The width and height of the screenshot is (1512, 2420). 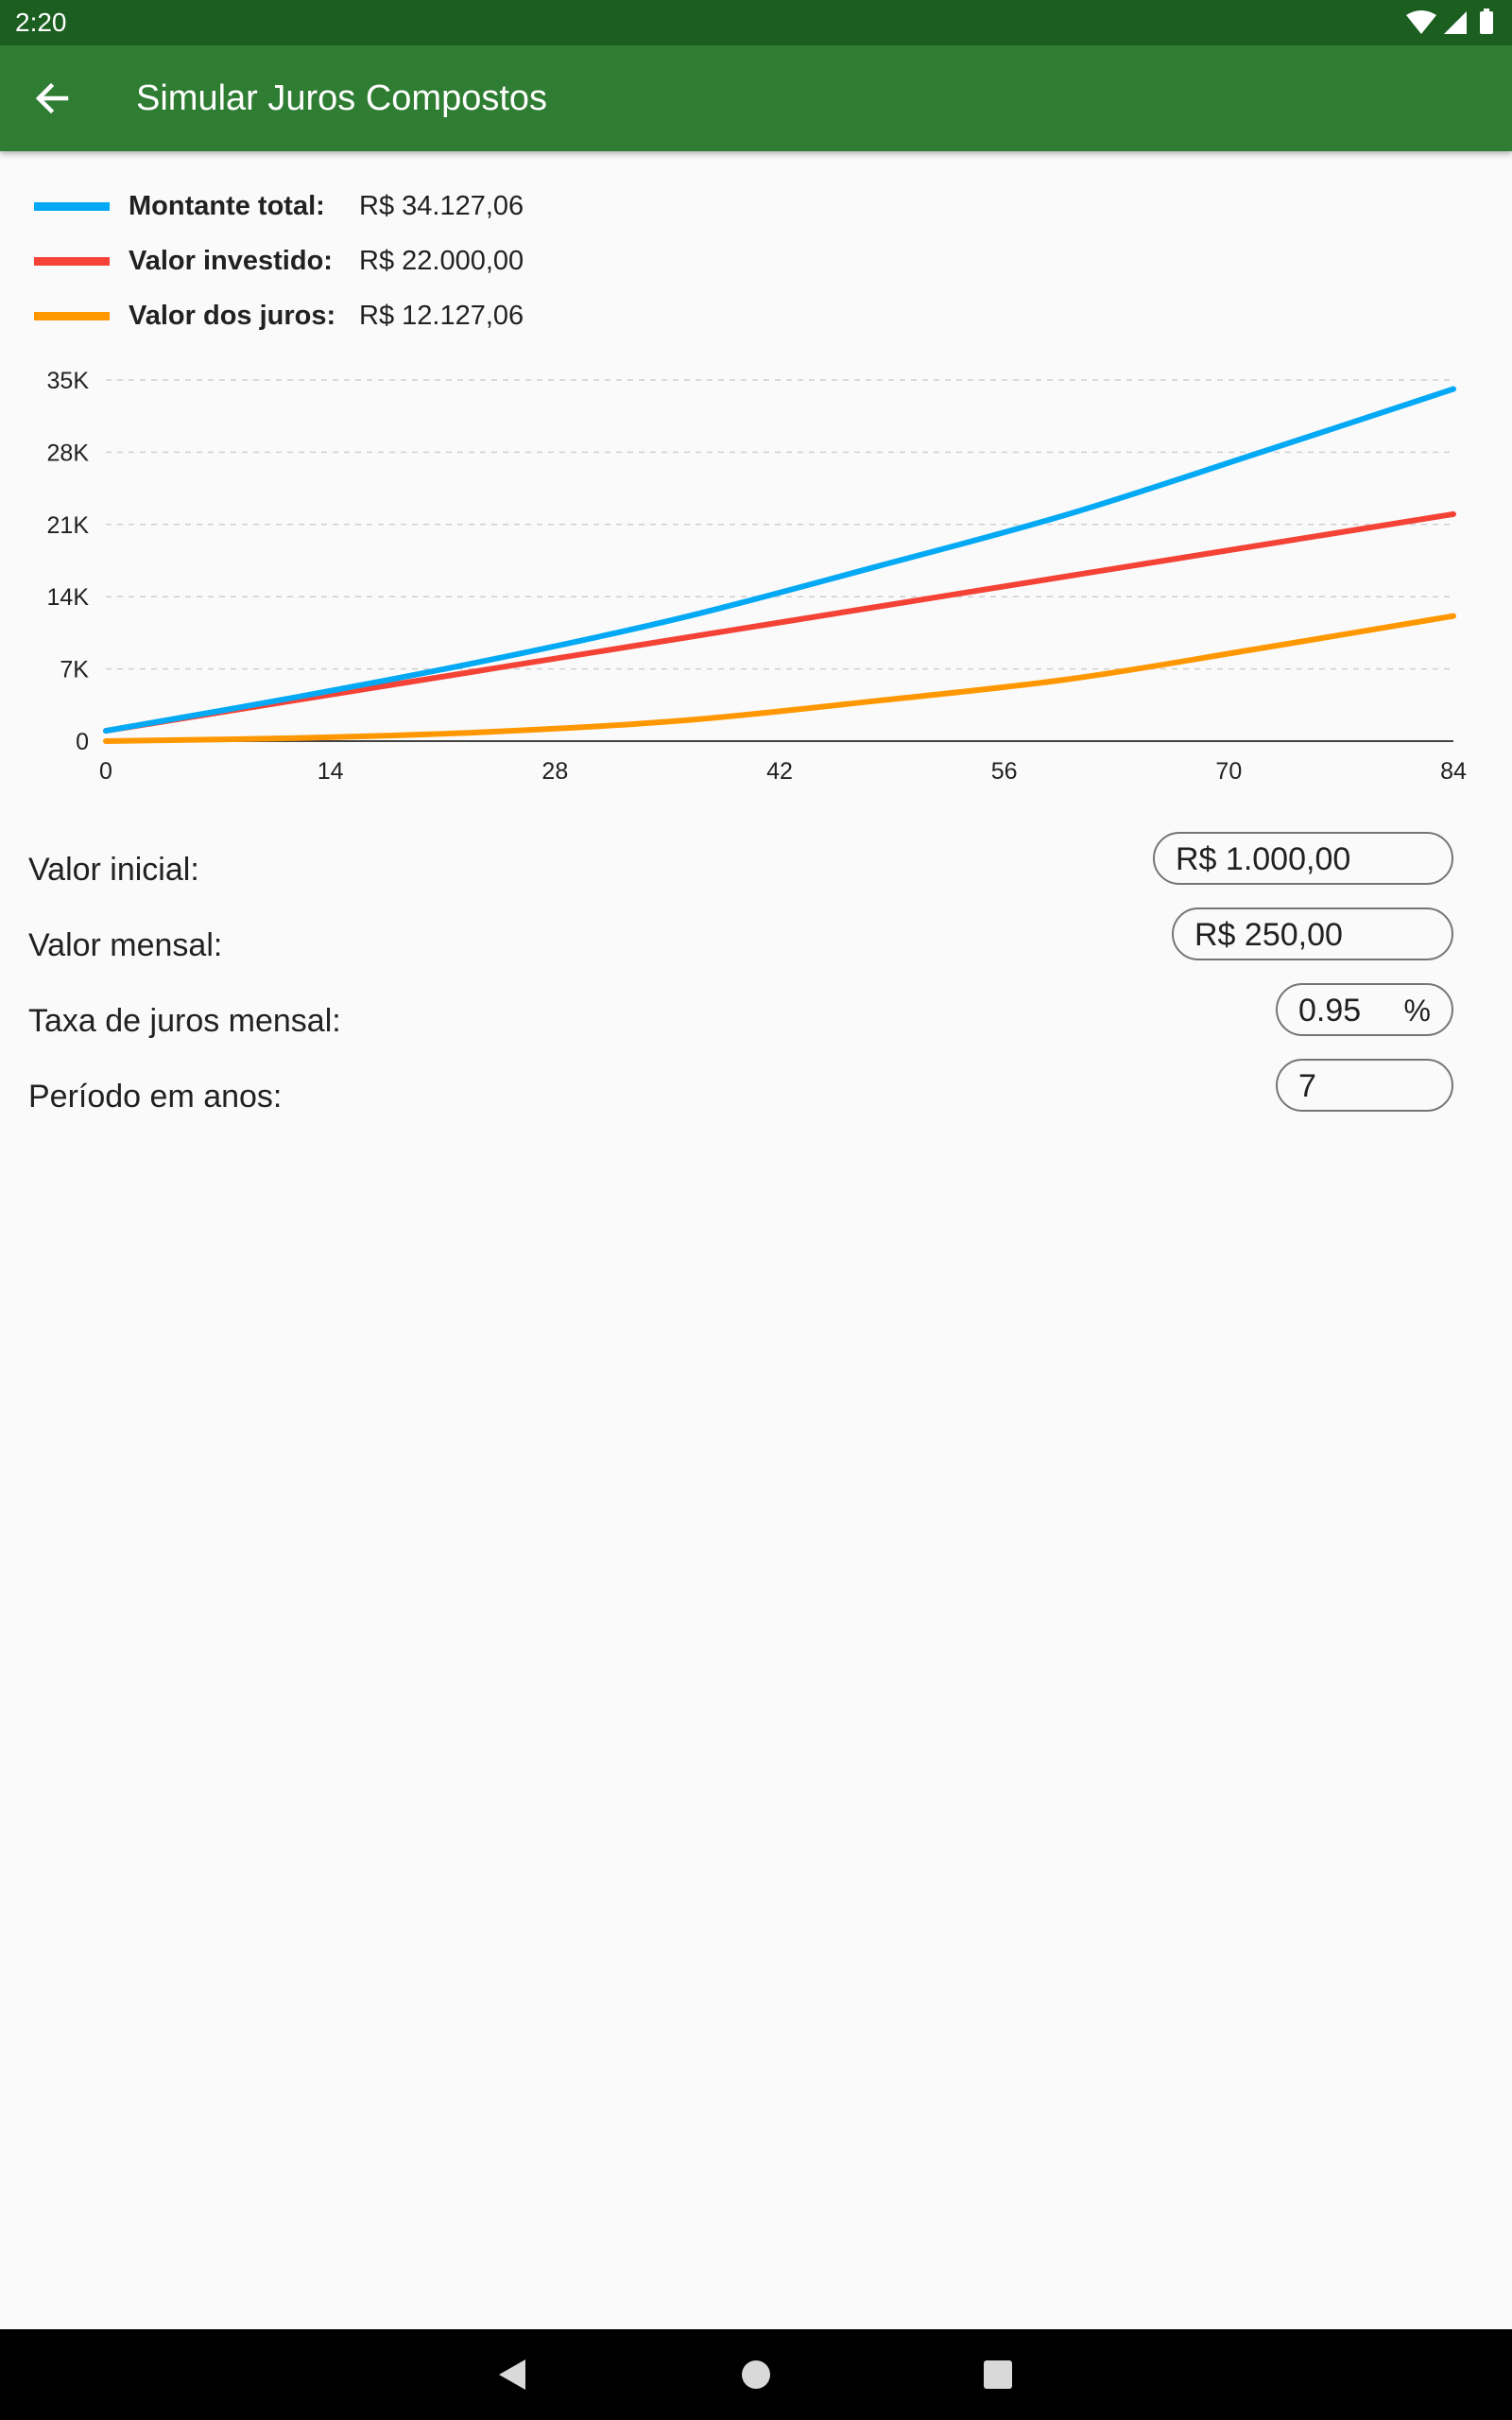 I want to click on legend-value-invested: R$ 22.000,00, so click(x=441, y=261).